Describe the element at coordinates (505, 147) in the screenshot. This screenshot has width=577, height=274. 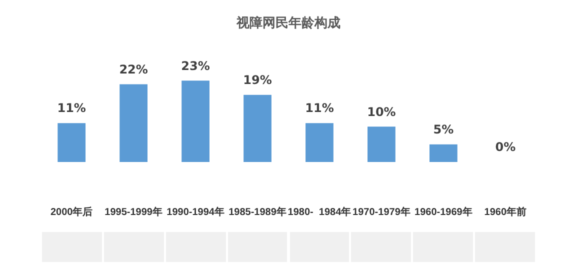
I see `data-label: 0%` at that location.